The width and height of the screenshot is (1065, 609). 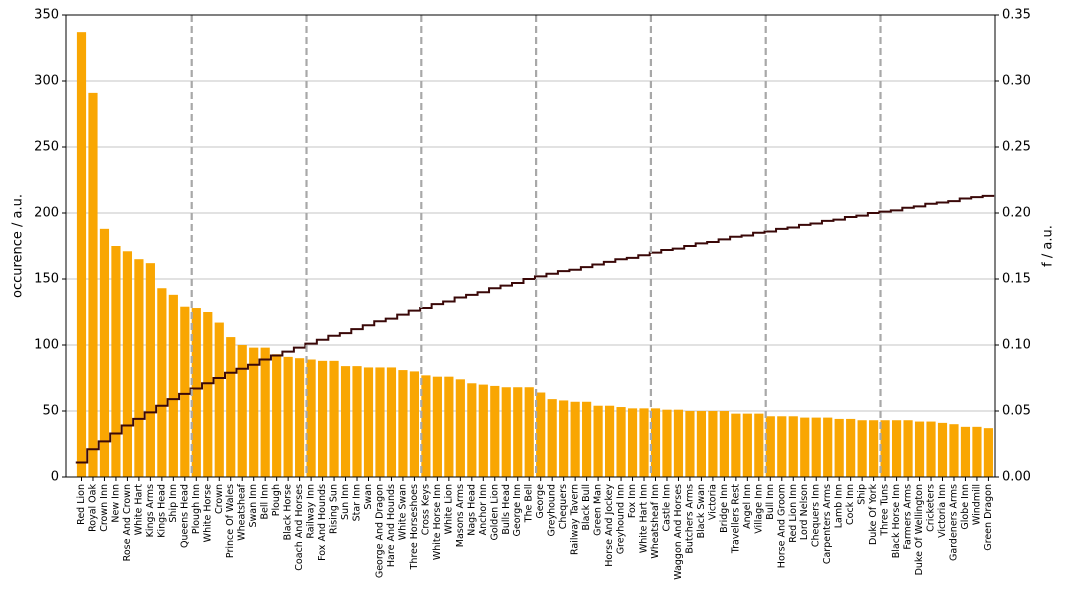 I want to click on x-tick-label: Duke Of York, so click(x=873, y=514).